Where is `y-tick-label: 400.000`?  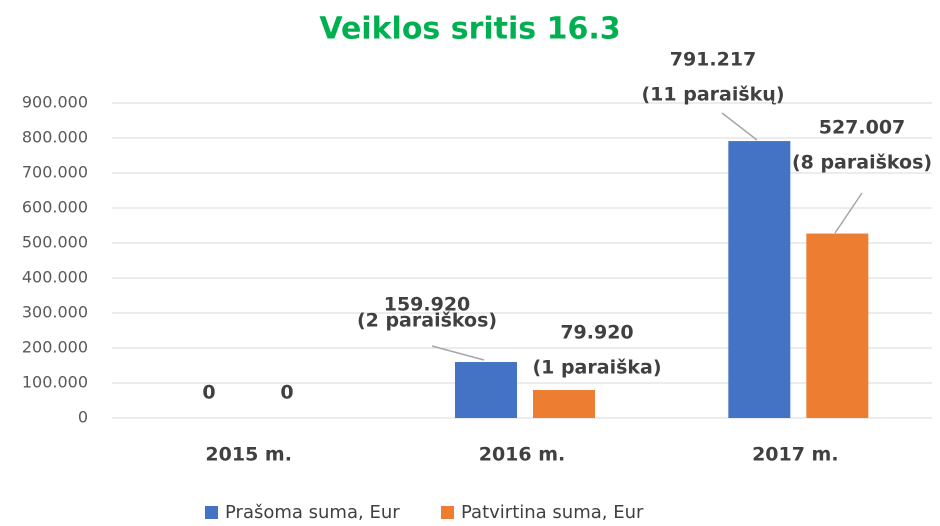
y-tick-label: 400.000 is located at coordinates (55, 277).